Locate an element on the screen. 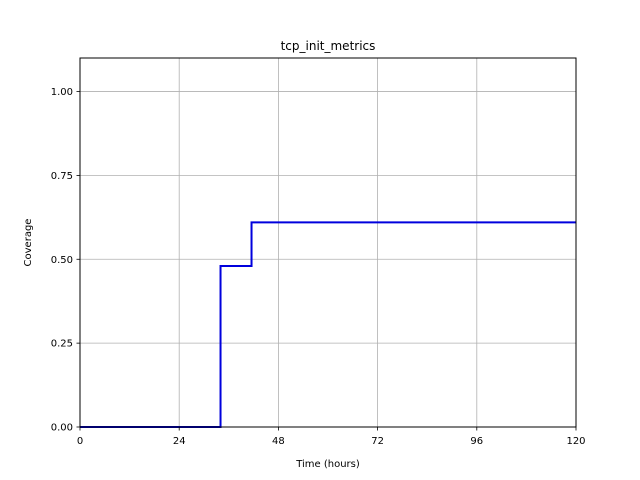  x-tick-label: 120 is located at coordinates (575, 441).